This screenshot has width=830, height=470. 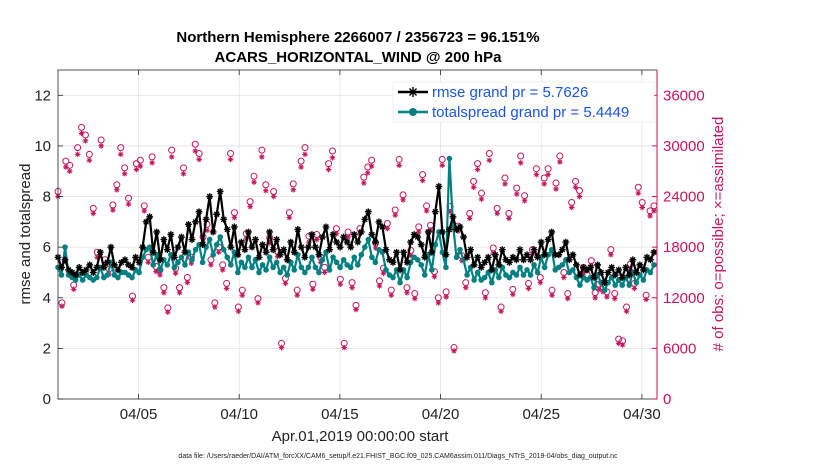 What do you see at coordinates (47, 197) in the screenshot?
I see `y-tick-label-4: 8` at bounding box center [47, 197].